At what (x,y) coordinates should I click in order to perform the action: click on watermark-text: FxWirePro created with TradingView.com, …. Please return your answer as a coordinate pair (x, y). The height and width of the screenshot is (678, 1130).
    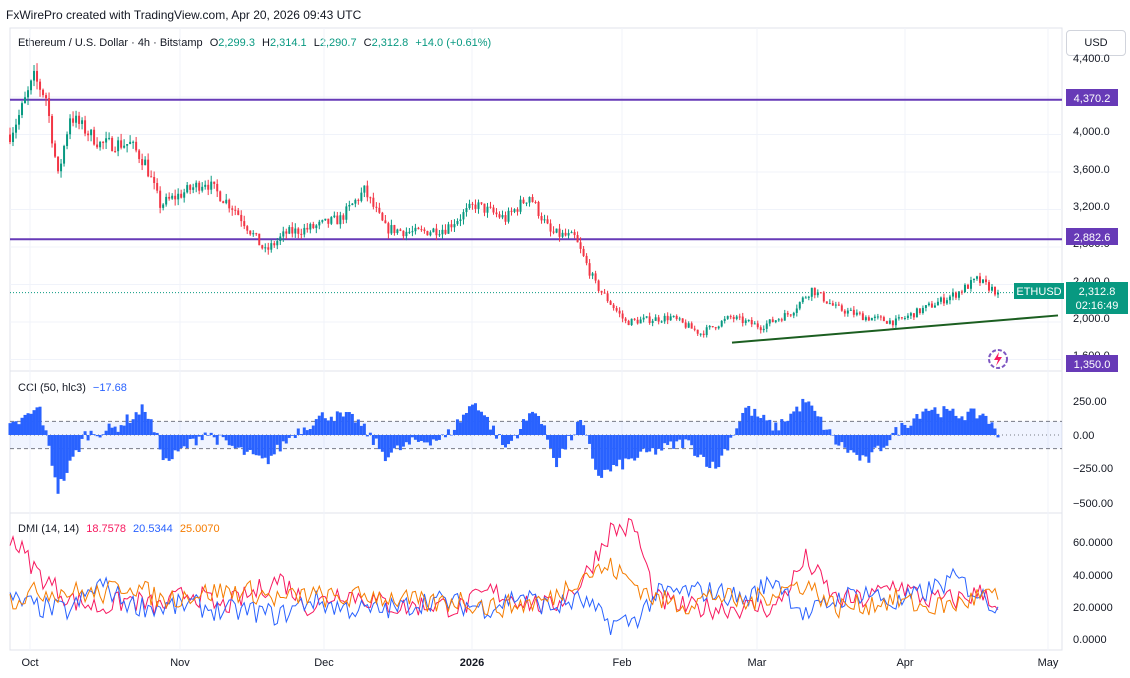
    Looking at the image, I should click on (184, 15).